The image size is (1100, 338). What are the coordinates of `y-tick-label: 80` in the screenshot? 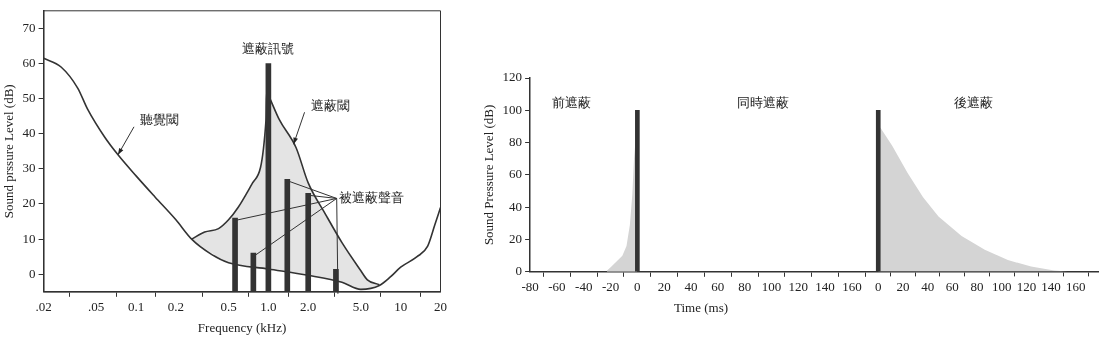 It's located at (516, 142).